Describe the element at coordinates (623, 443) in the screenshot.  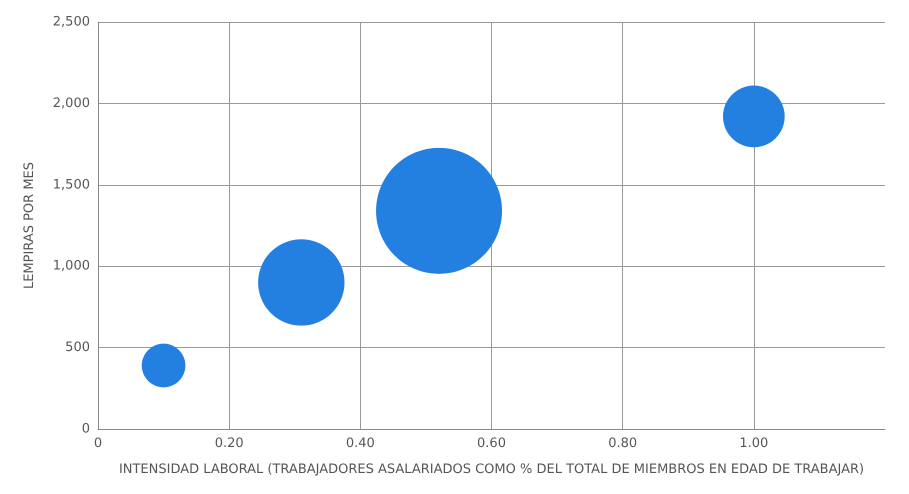
I see `x-tick-label: 0.80` at that location.